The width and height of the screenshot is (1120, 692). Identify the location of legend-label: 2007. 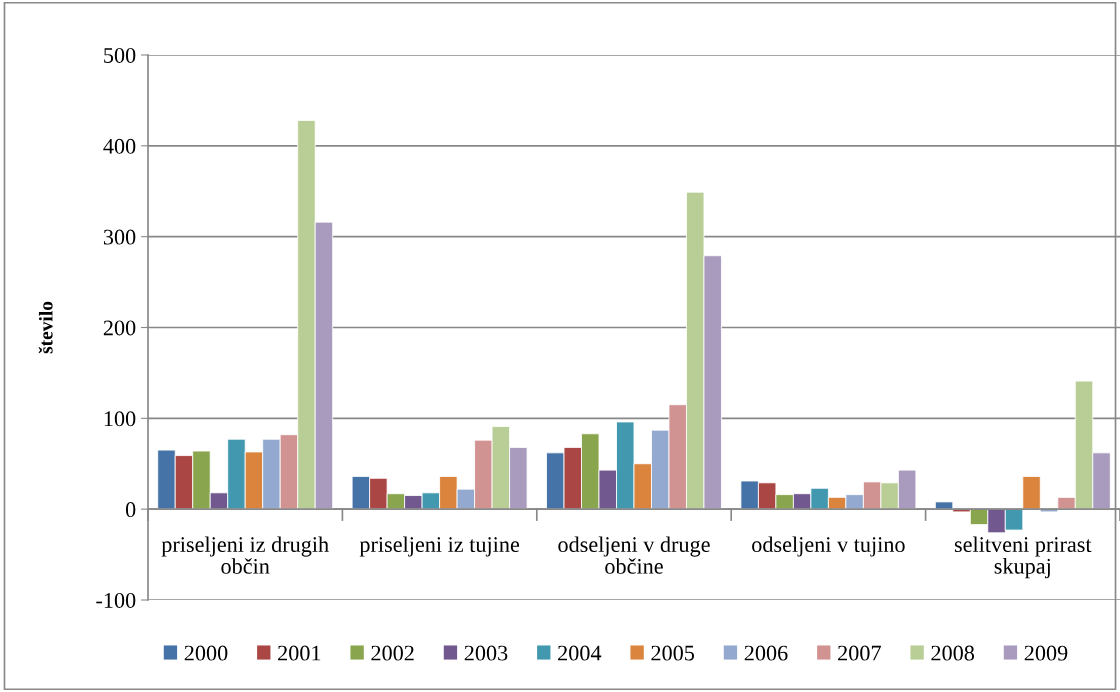
(859, 653).